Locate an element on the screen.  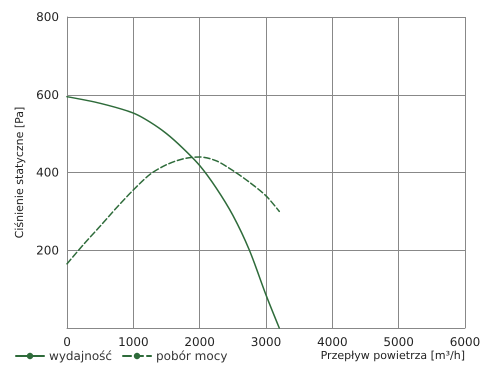
legend-label: pobór mocy is located at coordinates (192, 356).